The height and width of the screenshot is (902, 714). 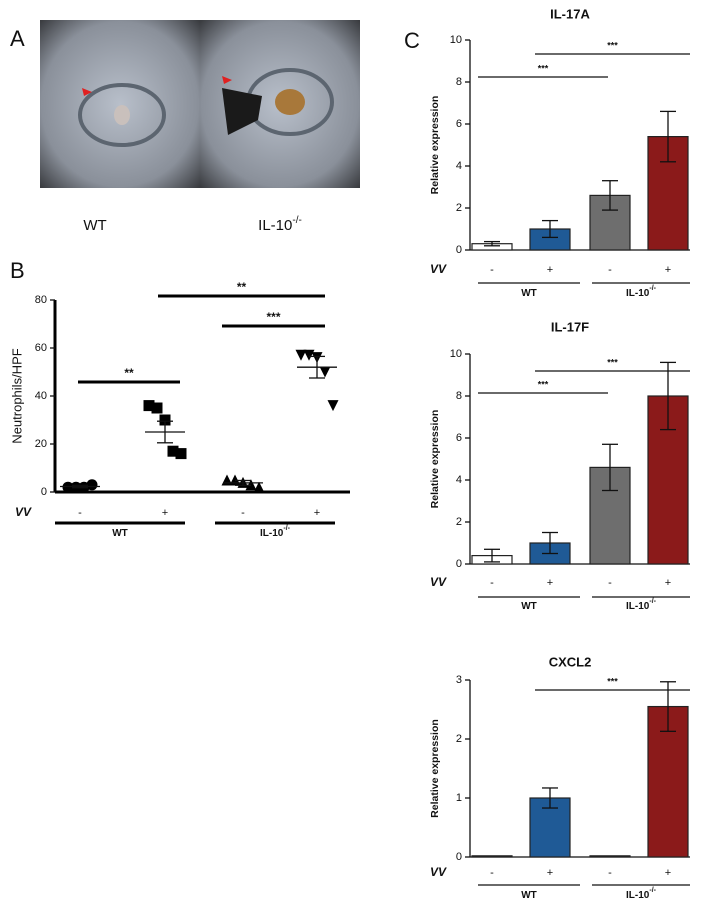 I want to click on photo-label: WT, so click(x=94, y=225).